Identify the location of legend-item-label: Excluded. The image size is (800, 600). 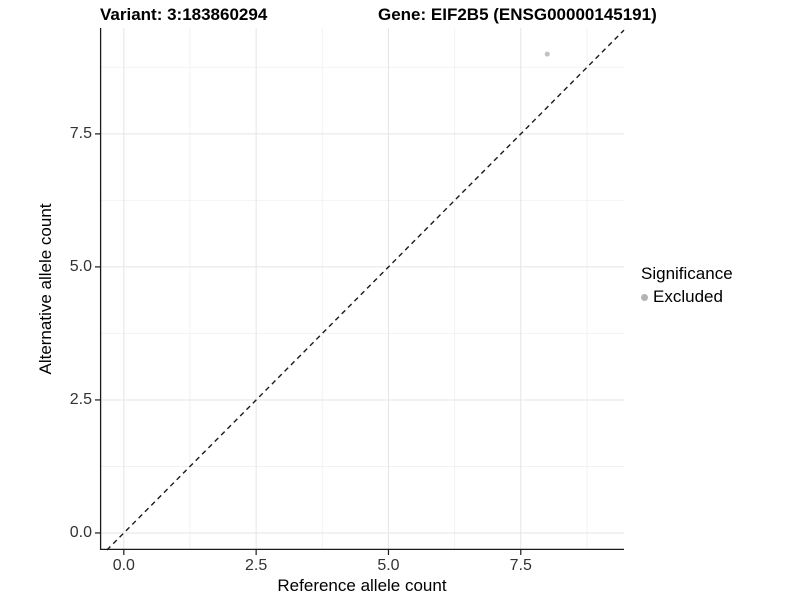
(688, 296).